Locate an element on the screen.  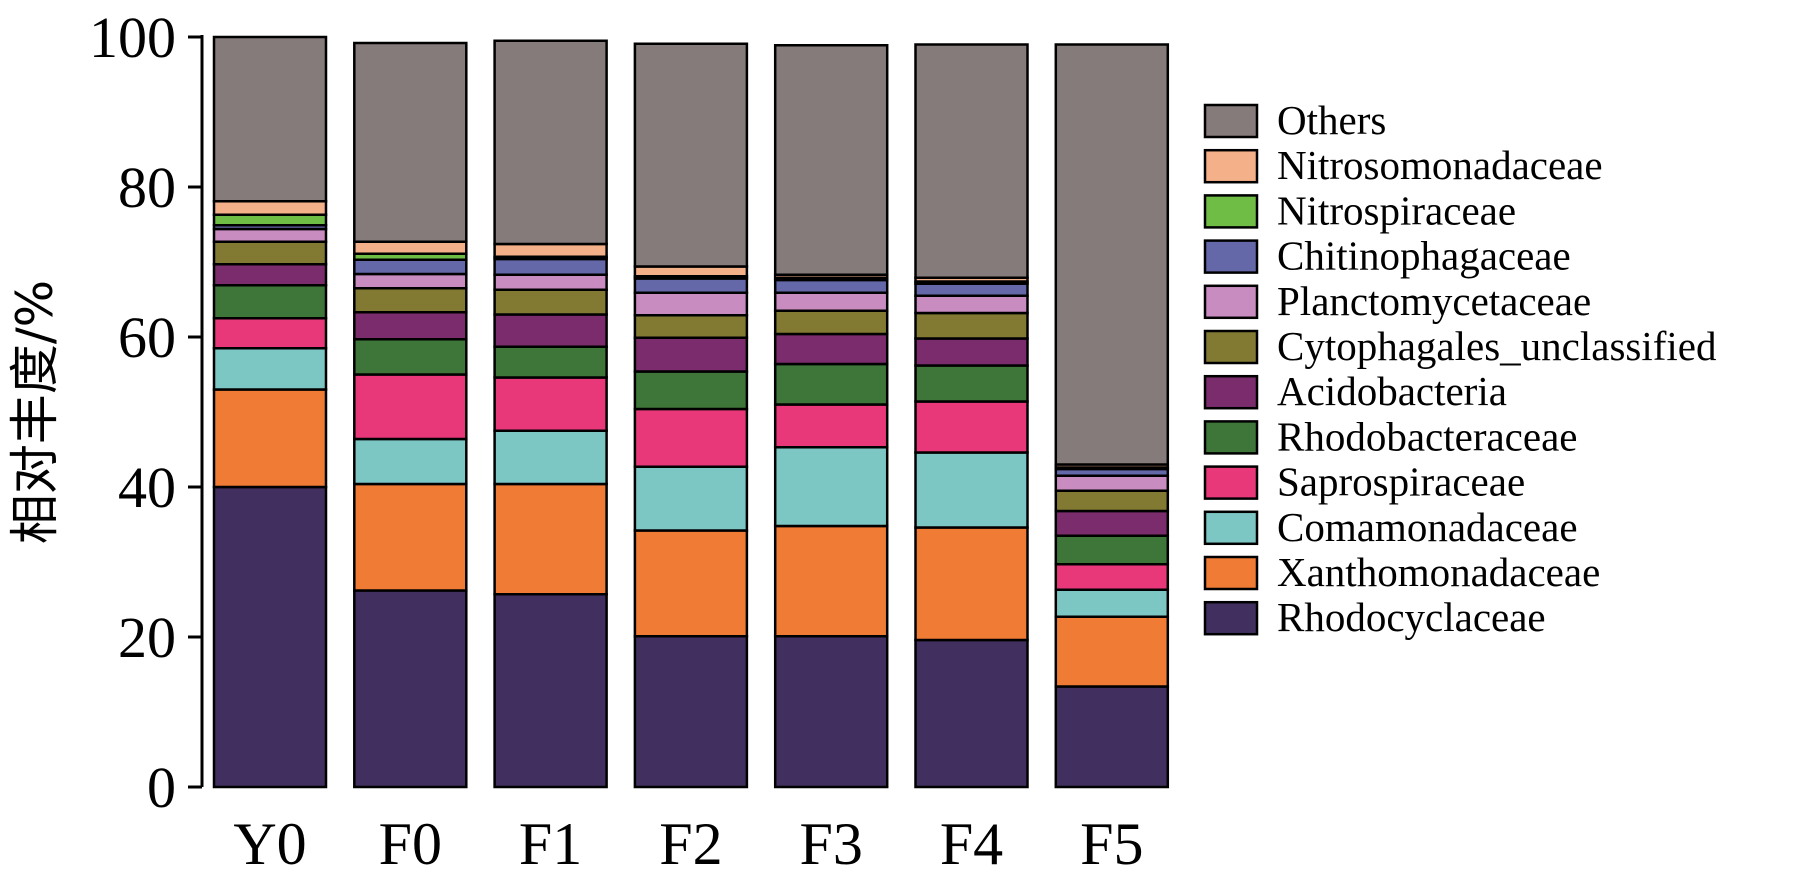
bar-segment-f0-chitinophagaceae is located at coordinates (410, 267).